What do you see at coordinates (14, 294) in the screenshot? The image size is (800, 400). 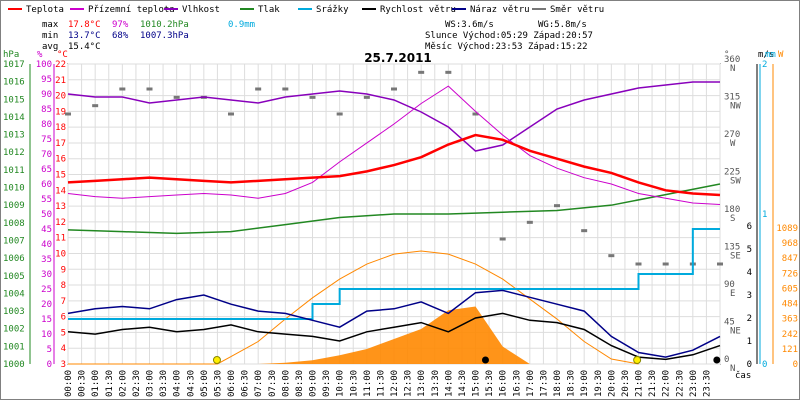 I see `hpa-tick-label: 1004` at bounding box center [14, 294].